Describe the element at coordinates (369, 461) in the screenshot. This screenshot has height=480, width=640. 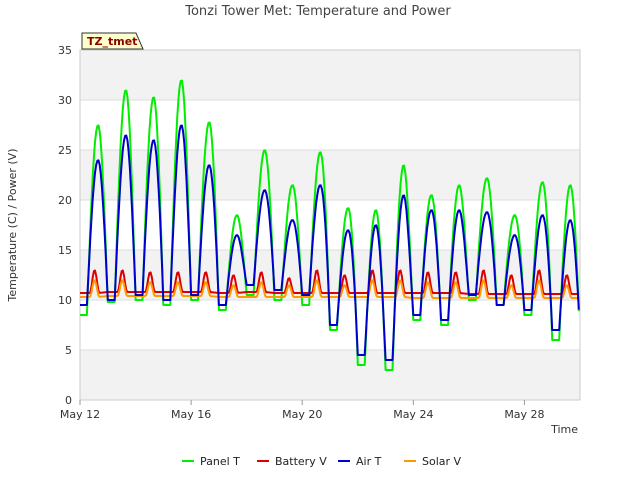
I see `legend-label: Air T` at that location.